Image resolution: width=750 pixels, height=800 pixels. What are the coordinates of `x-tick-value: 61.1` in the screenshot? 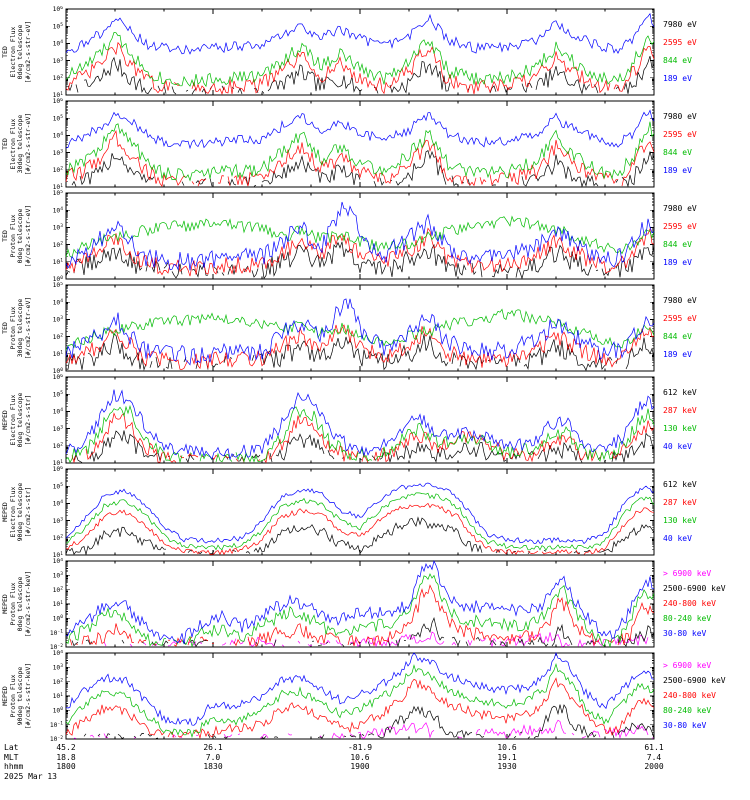 It's located at (654, 747).